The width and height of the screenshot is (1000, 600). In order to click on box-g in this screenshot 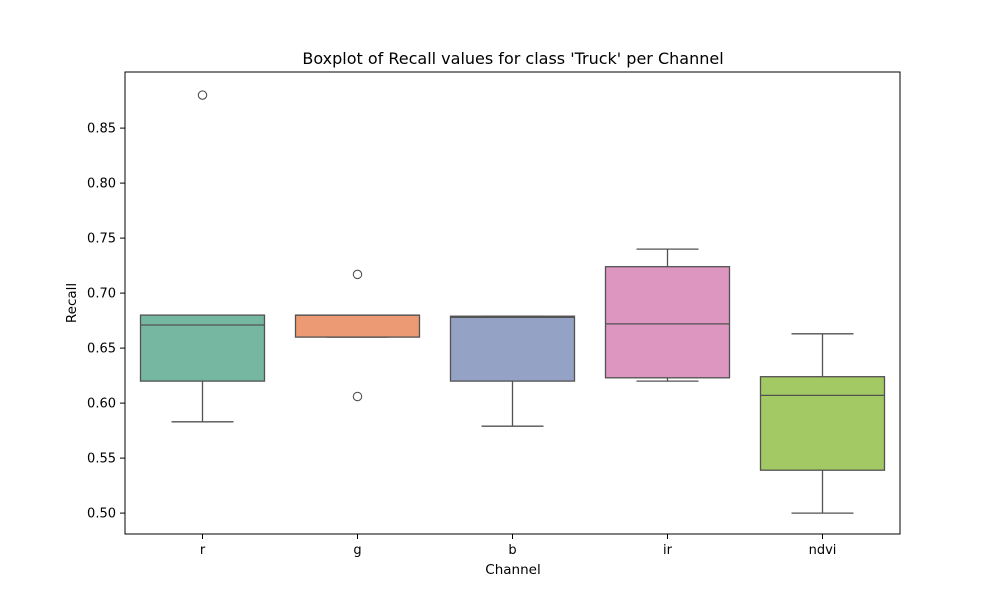, I will do `click(357, 335)`.